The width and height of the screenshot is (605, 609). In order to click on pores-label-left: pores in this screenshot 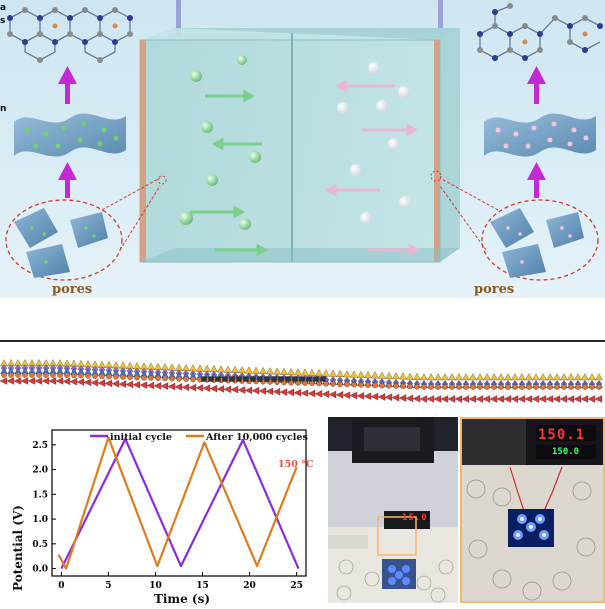, I will do `click(72, 289)`.